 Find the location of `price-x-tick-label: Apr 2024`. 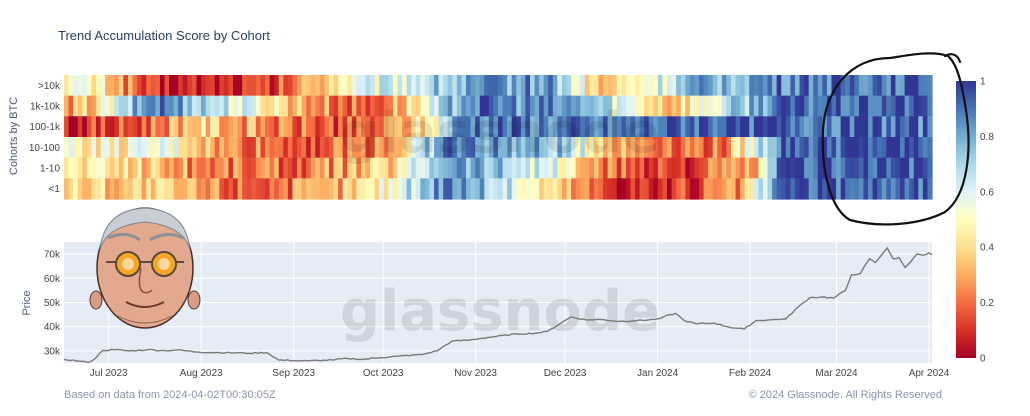

price-x-tick-label: Apr 2024 is located at coordinates (929, 373).